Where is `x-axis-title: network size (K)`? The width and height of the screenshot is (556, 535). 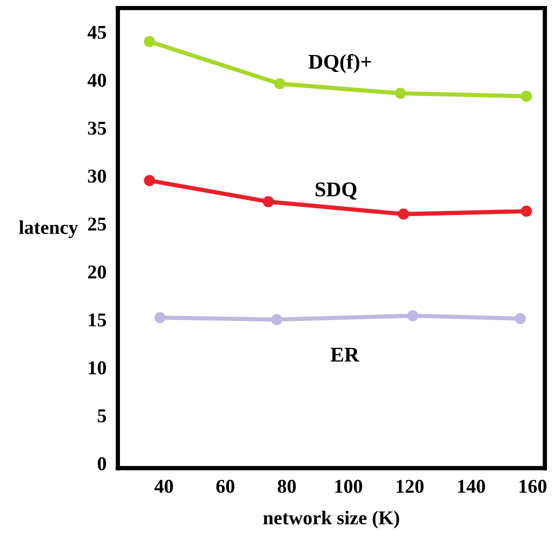 x-axis-title: network size (K) is located at coordinates (331, 519).